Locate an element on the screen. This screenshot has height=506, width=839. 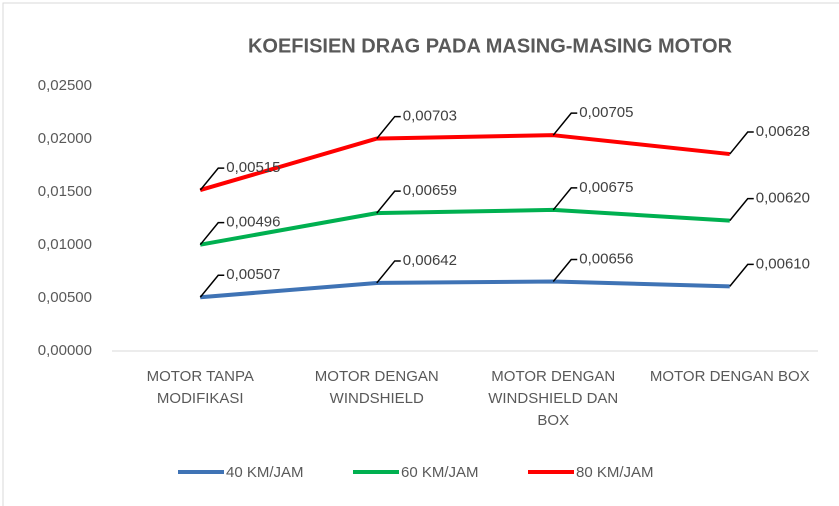
data-label: 0,00642 is located at coordinates (430, 260).